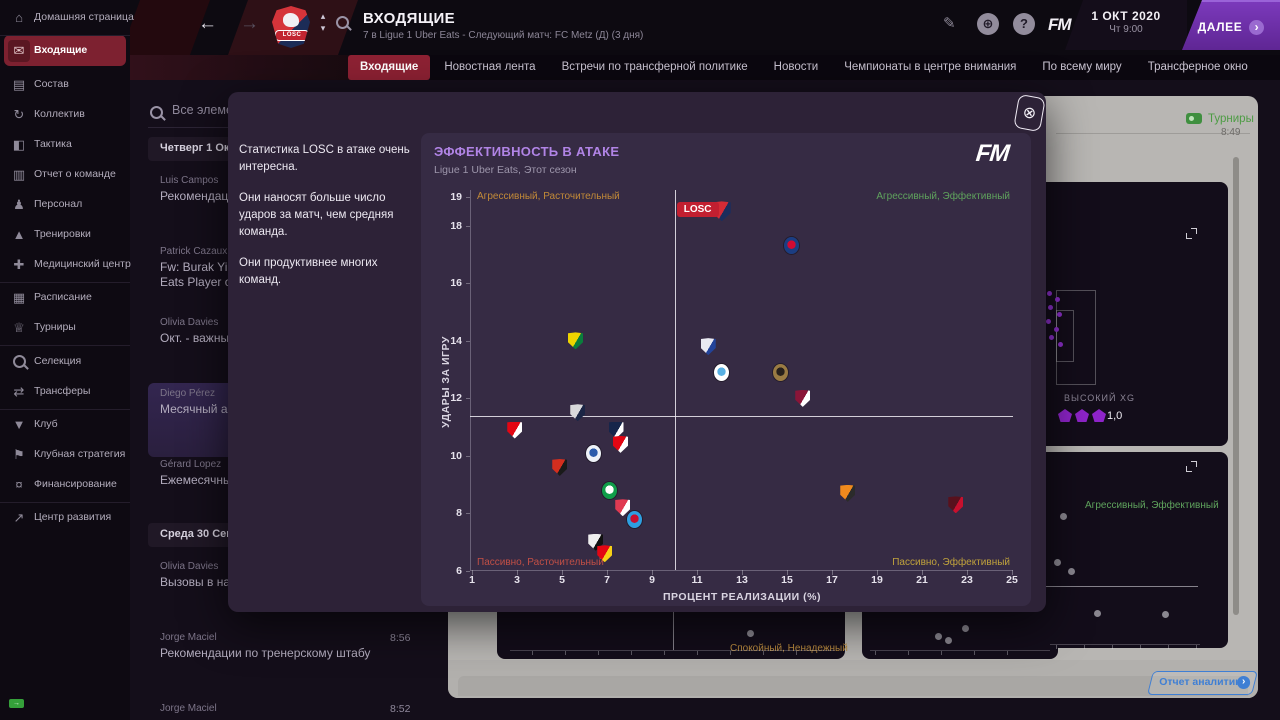 This screenshot has height=720, width=1280. I want to click on point-montpellier, so click(593, 453).